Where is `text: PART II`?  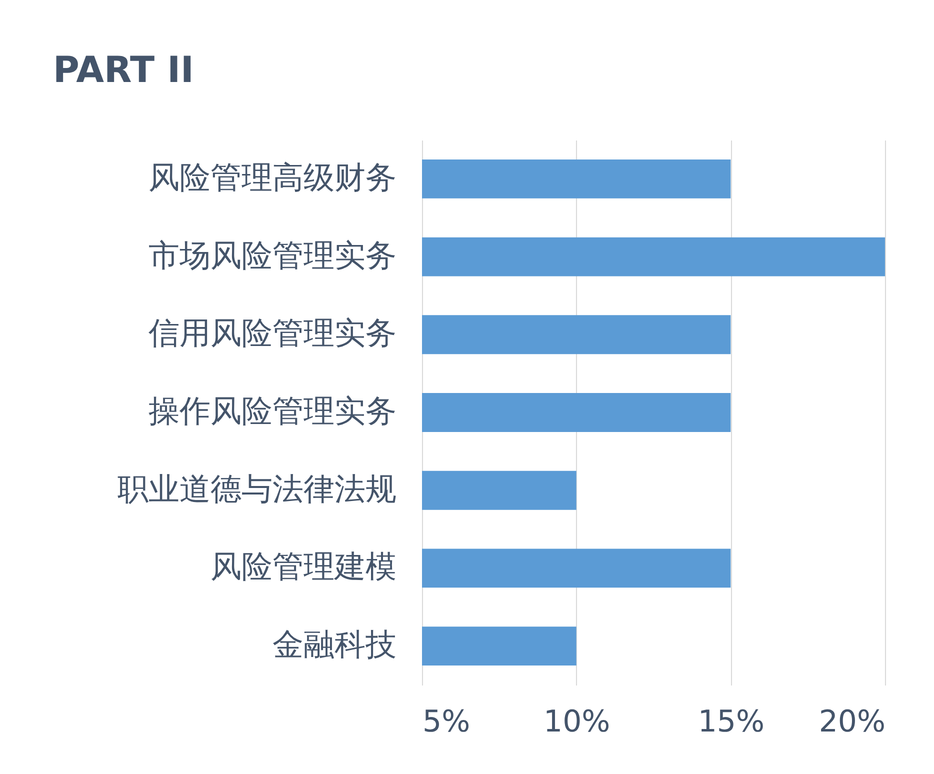
text: PART II is located at coordinates (123, 70).